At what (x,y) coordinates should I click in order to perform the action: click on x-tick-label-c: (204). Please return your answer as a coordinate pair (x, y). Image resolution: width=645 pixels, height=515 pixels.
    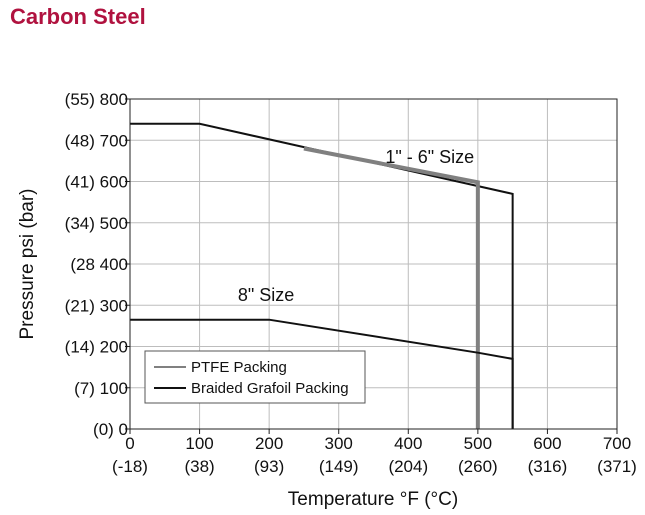
    Looking at the image, I should click on (408, 466).